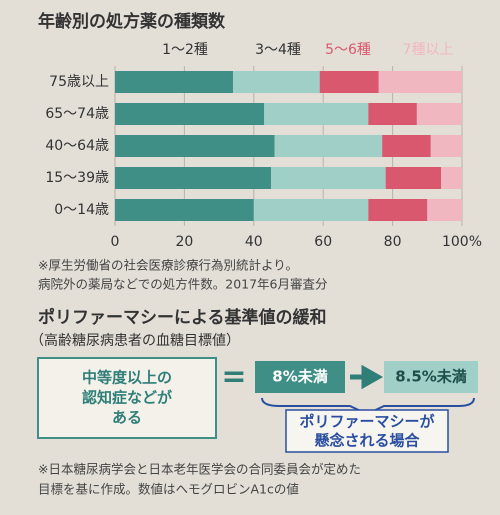 The width and height of the screenshot is (500, 515). What do you see at coordinates (323, 242) in the screenshot?
I see `x-tick-label: 60` at bounding box center [323, 242].